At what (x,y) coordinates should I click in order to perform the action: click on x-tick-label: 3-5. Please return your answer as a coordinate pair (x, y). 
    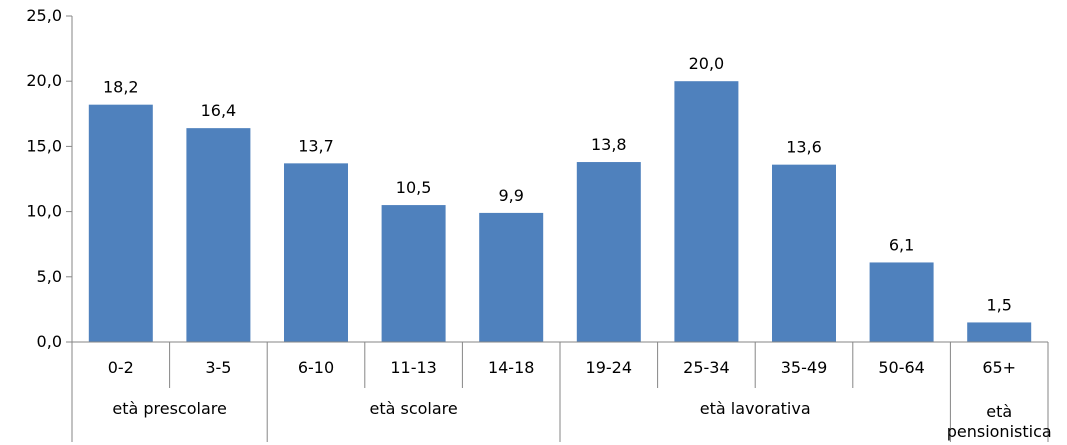
    Looking at the image, I should click on (218, 367).